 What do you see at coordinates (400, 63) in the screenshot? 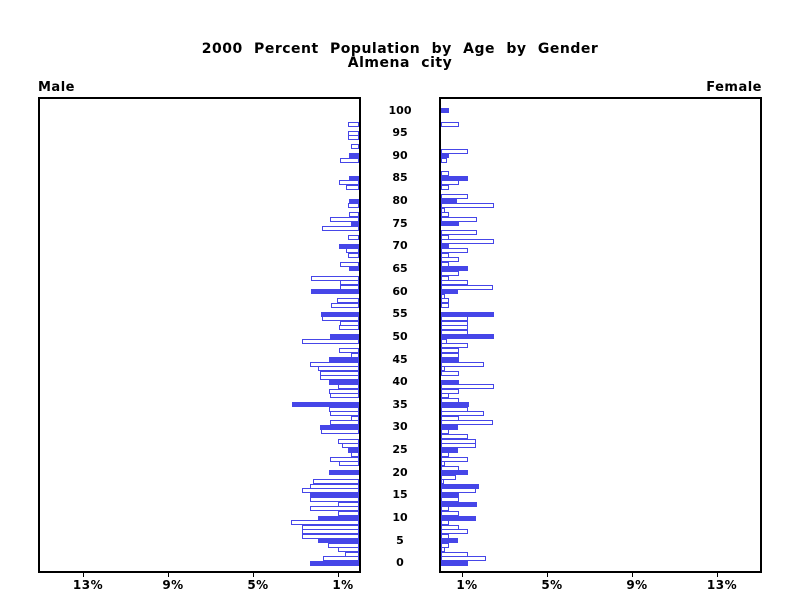
I see `chart-subtitle: Almena city` at bounding box center [400, 63].